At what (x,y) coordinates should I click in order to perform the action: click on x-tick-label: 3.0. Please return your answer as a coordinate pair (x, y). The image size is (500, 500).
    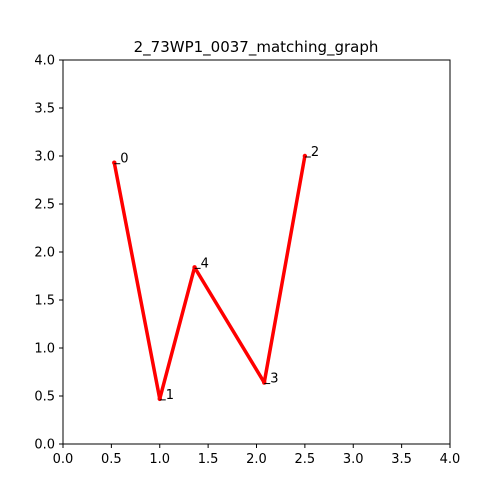
    Looking at the image, I should click on (353, 459).